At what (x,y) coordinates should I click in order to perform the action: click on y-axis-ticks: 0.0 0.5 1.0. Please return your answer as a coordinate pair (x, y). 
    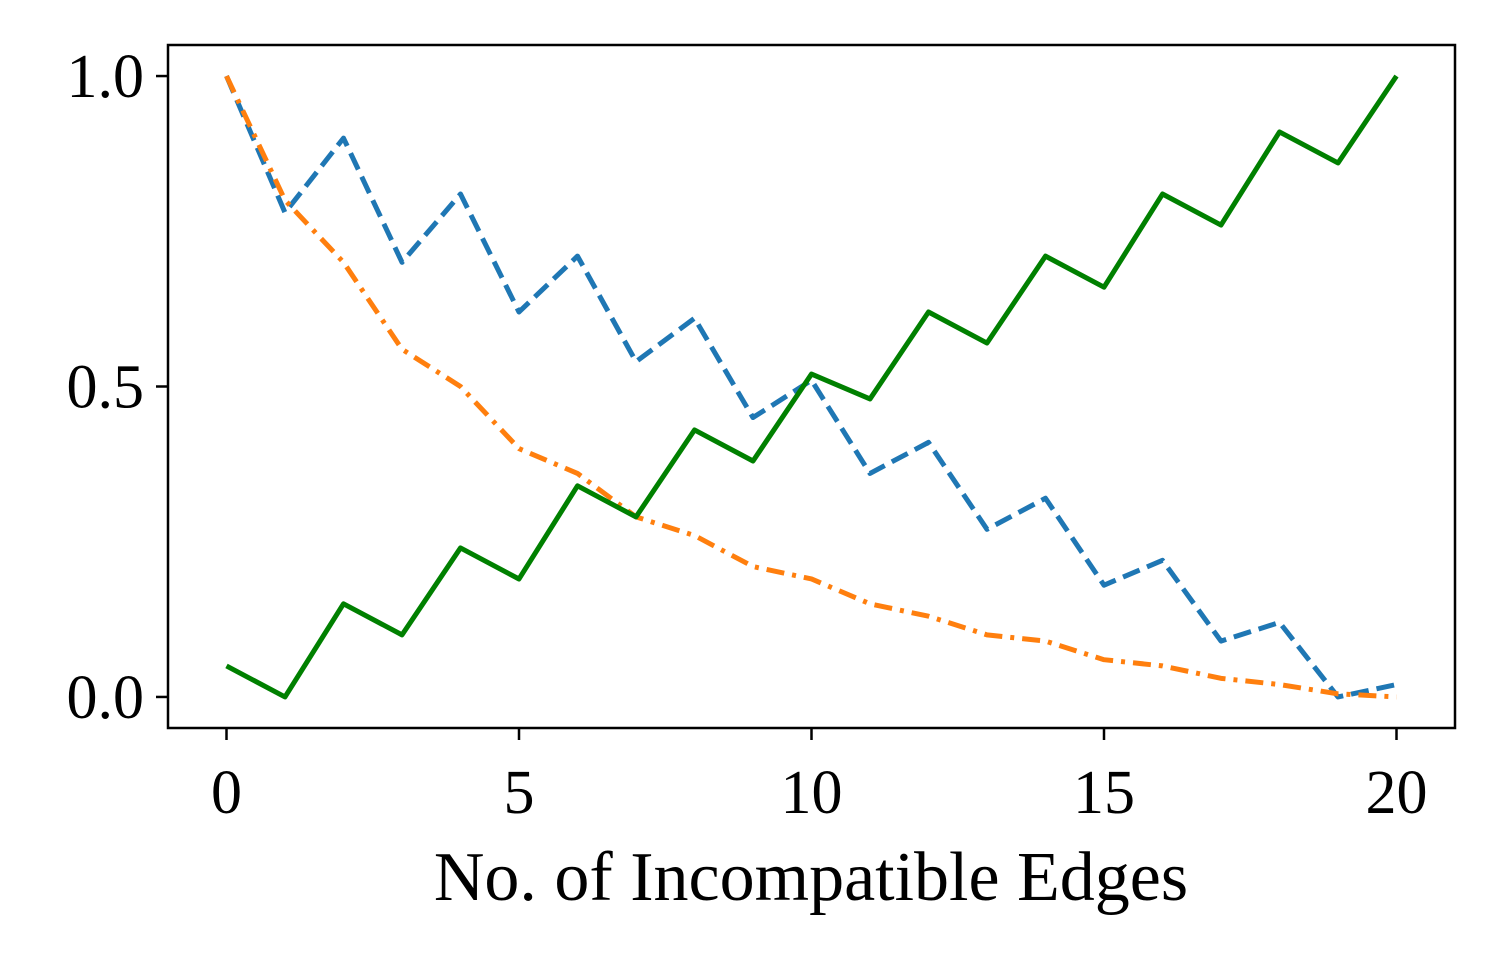
    Looking at the image, I should click on (117, 387).